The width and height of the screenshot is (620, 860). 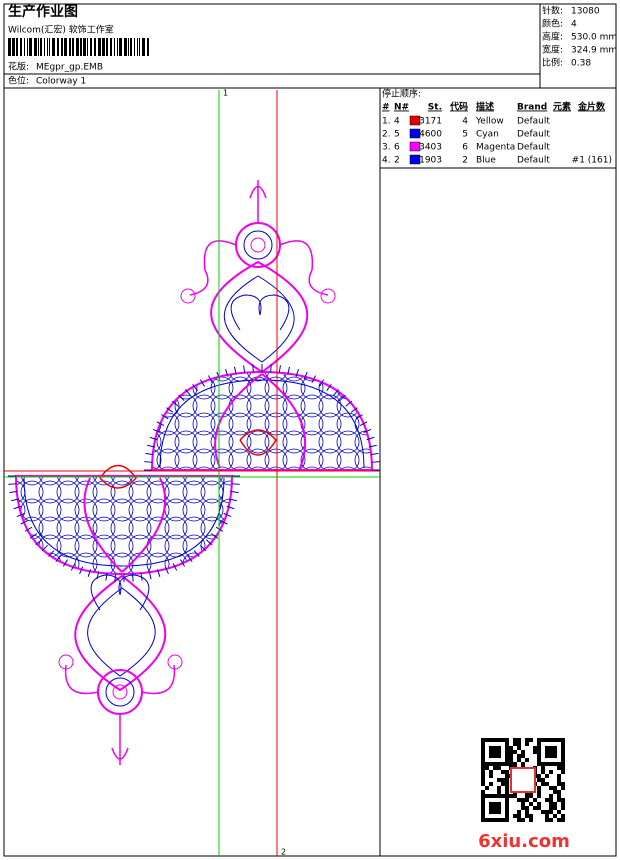 I want to click on description: Magenta, so click(x=495, y=148).